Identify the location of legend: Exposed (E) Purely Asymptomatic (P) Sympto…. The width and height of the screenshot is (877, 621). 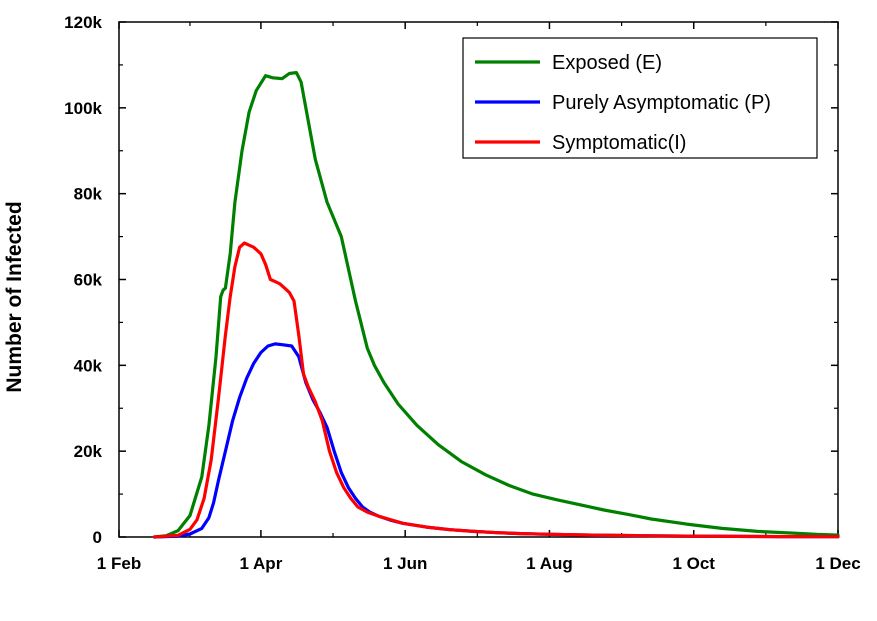
(640, 98).